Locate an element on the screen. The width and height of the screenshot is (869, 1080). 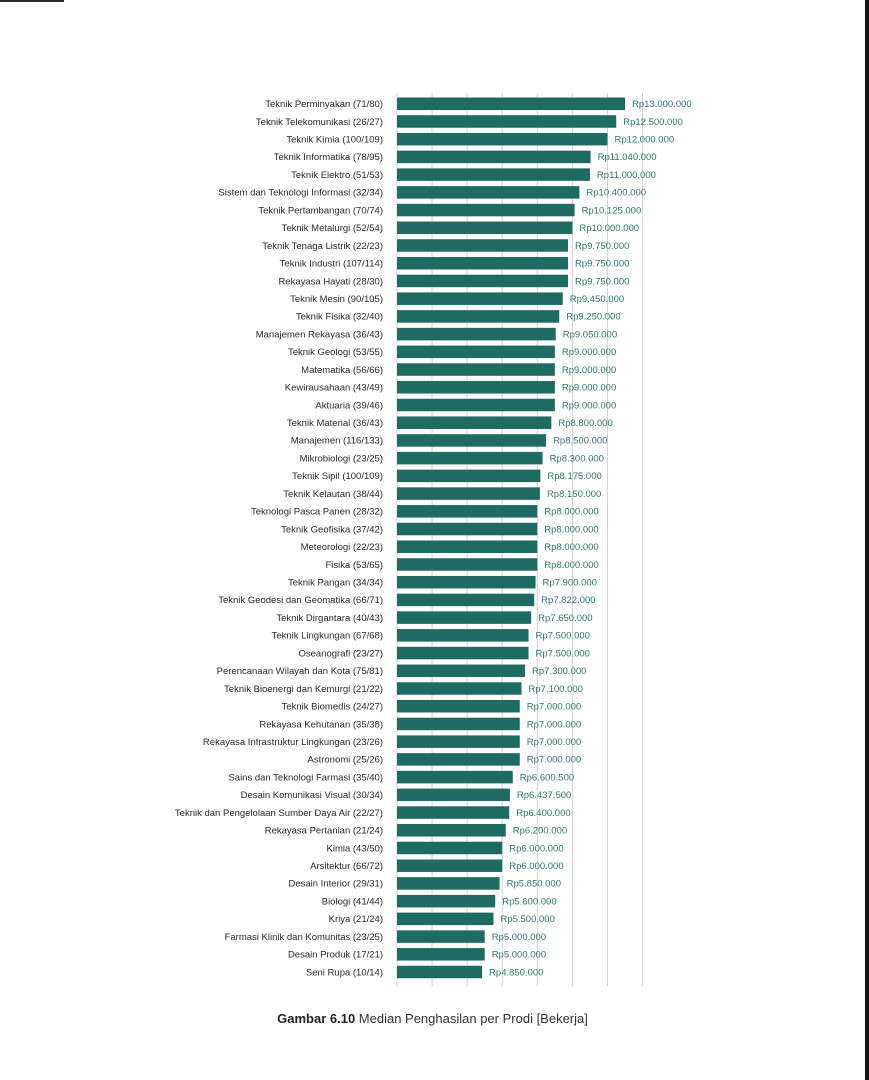
value-label: Rp8.800.000 is located at coordinates (585, 423).